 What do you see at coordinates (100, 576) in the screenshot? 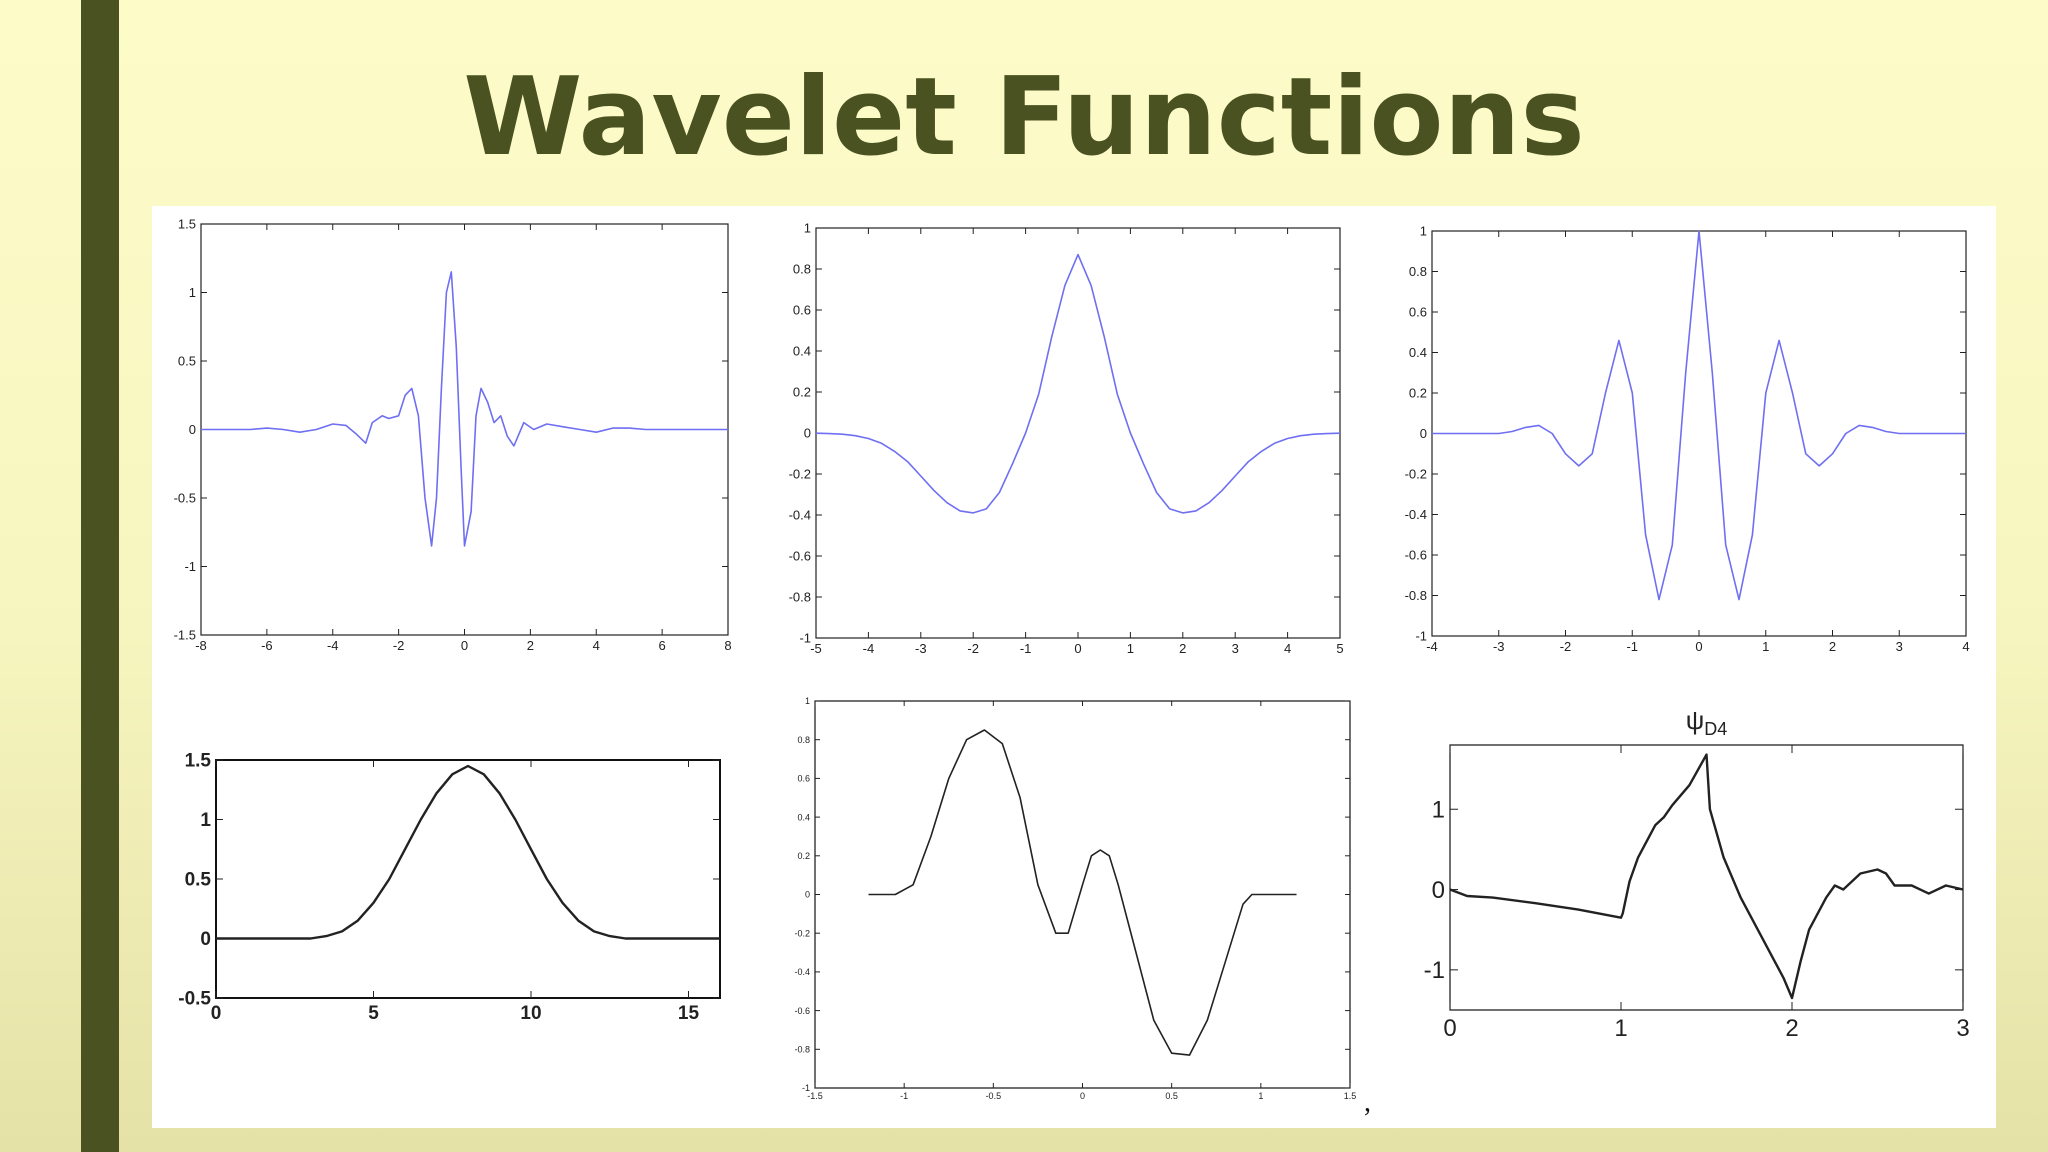
I see `left-accent-bar` at bounding box center [100, 576].